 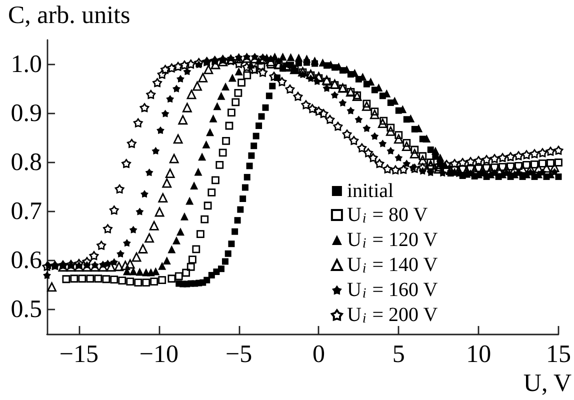 What do you see at coordinates (239, 354) in the screenshot?
I see `x-tick-label: −5` at bounding box center [239, 354].